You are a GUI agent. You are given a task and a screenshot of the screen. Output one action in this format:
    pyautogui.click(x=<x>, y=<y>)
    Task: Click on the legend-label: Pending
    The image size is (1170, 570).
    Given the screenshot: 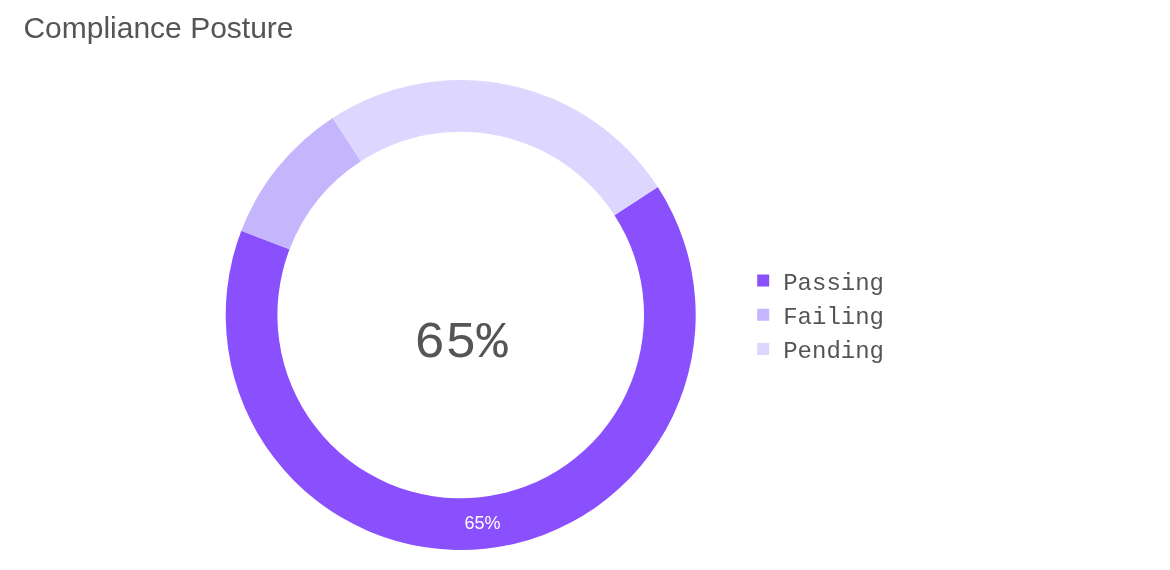 What is the action you would take?
    pyautogui.click(x=834, y=352)
    